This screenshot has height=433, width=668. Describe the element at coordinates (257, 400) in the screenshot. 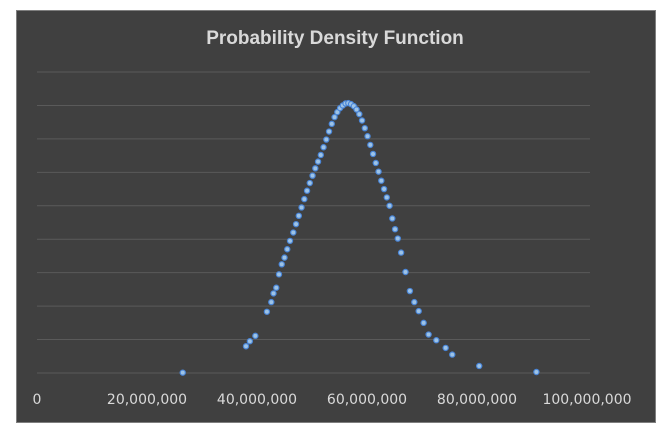

I see `x-tick-label: 40,000,000` at that location.